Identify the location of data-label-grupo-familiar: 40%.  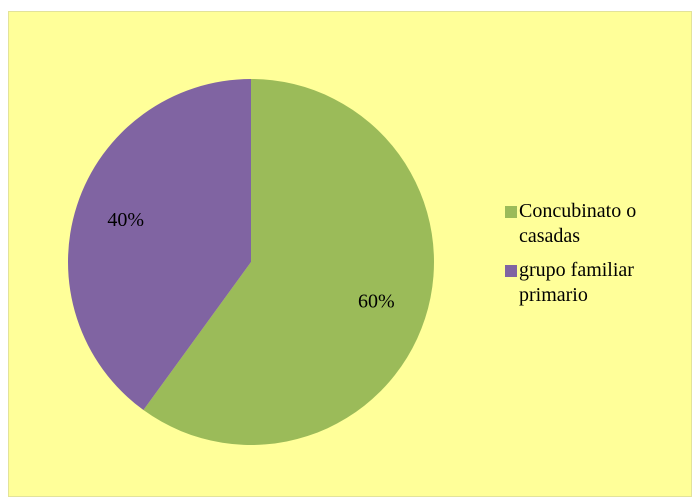
(125, 220).